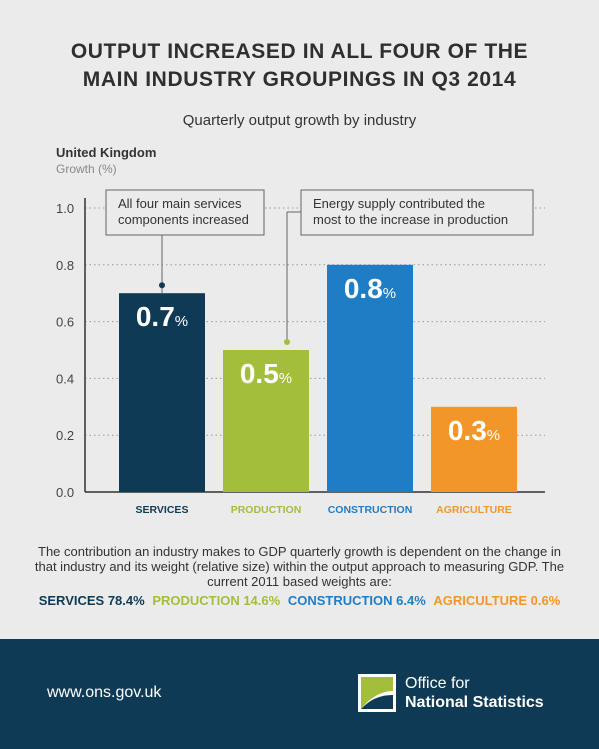  What do you see at coordinates (410, 219) in the screenshot?
I see `annotation-text: most to the increase in production` at bounding box center [410, 219].